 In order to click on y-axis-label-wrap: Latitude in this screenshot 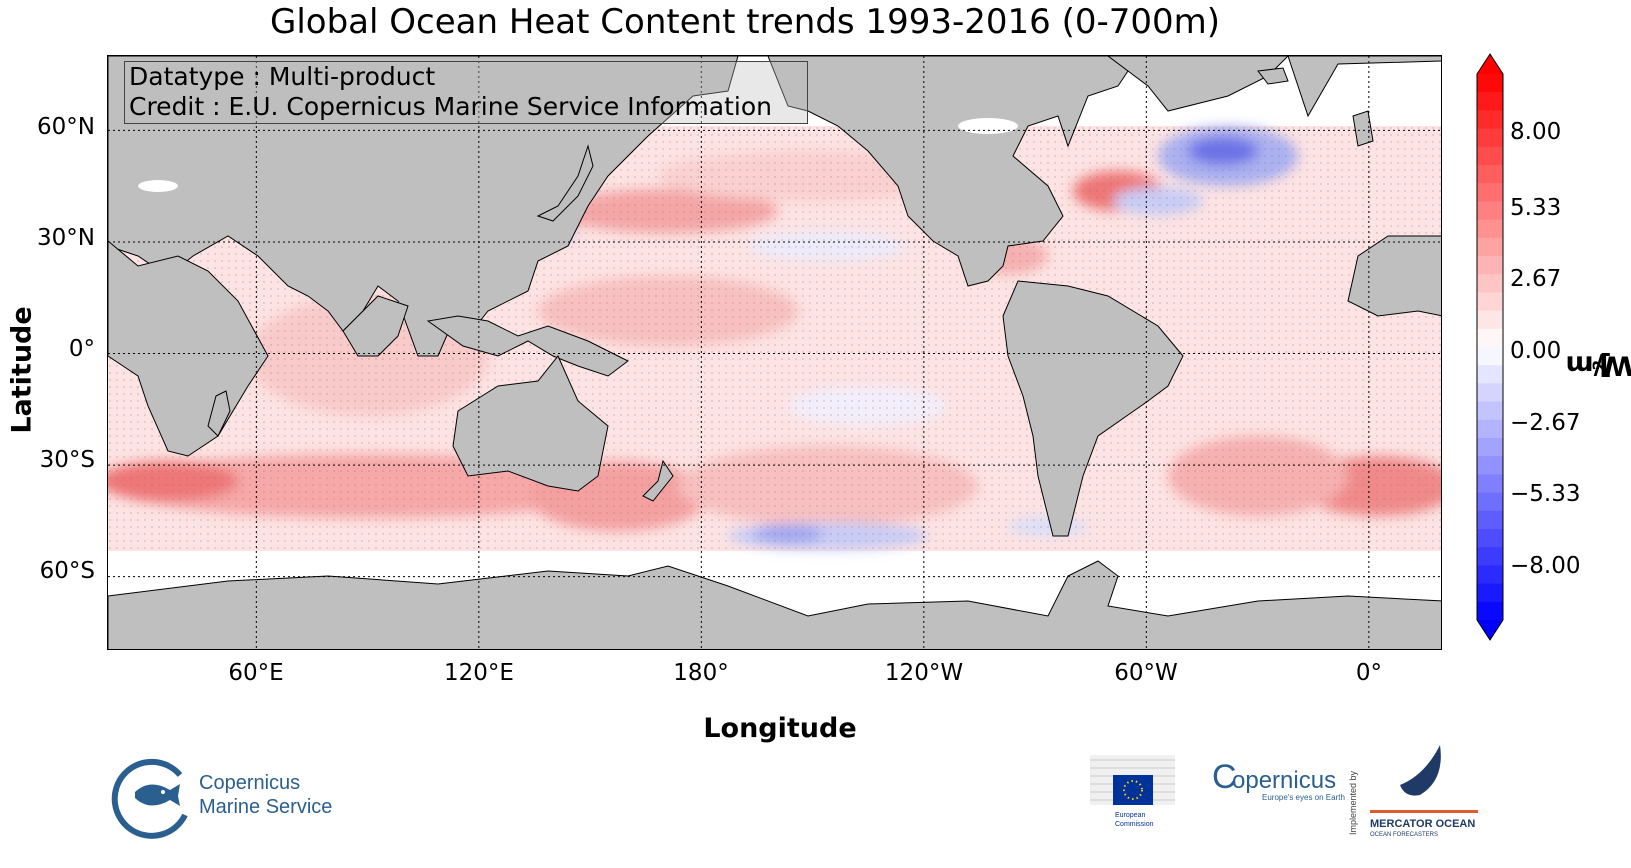, I will do `click(22, 369)`.